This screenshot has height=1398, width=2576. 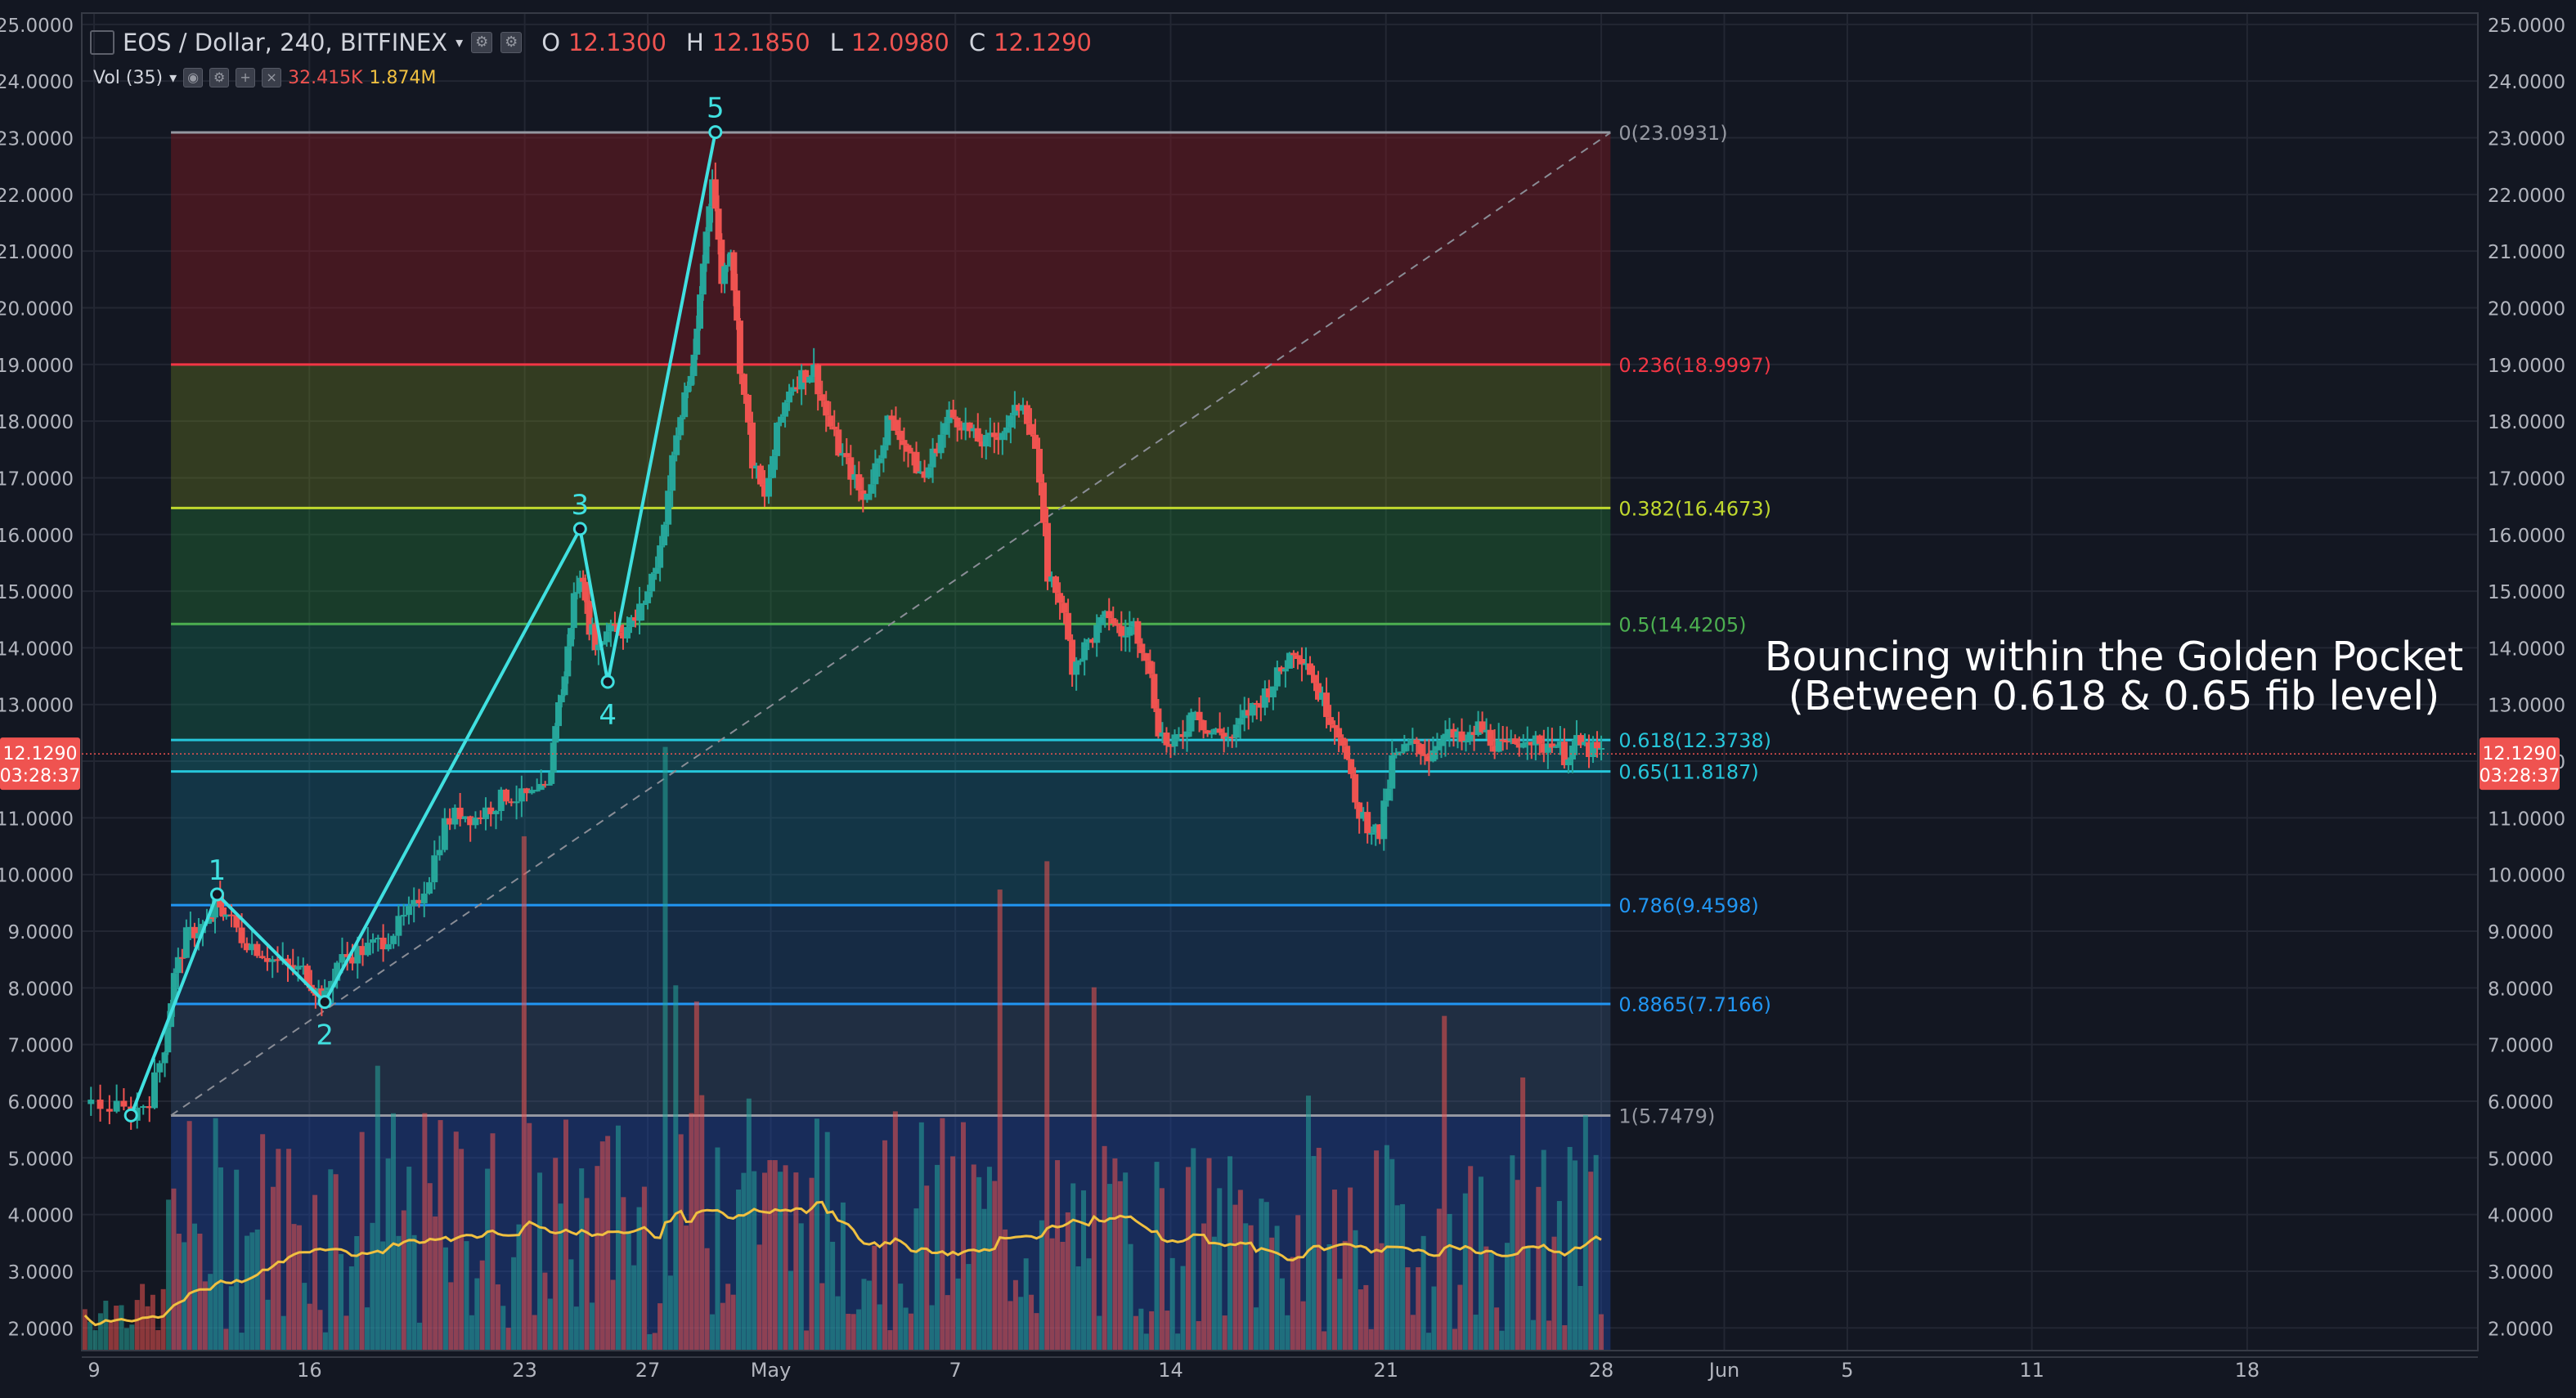 I want to click on add-icon: +, so click(x=246, y=77).